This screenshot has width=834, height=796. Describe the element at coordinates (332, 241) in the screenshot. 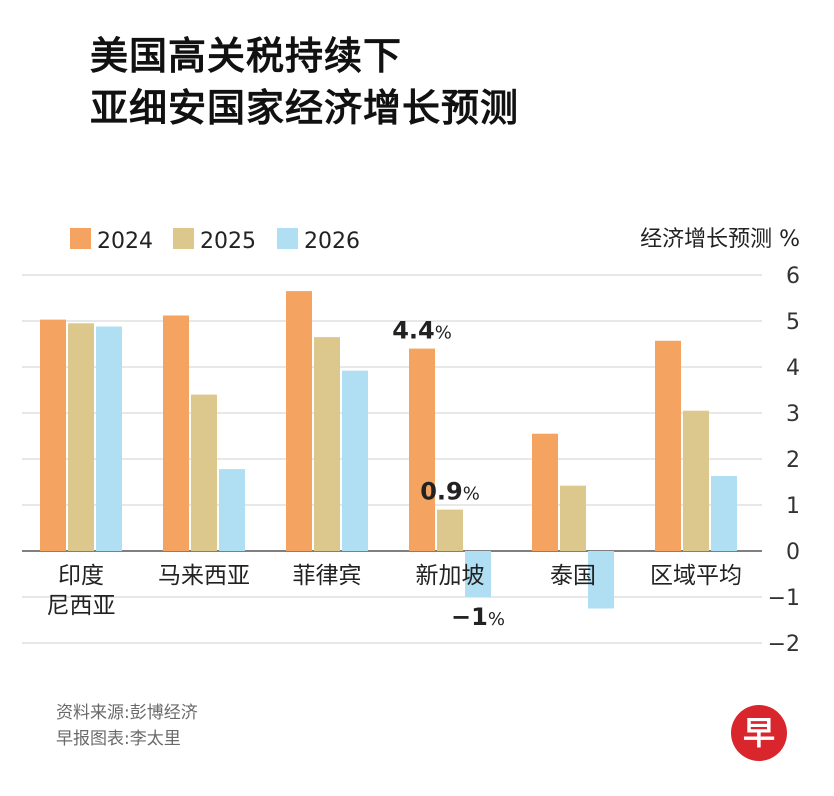

I see `legend-label: 2026` at that location.